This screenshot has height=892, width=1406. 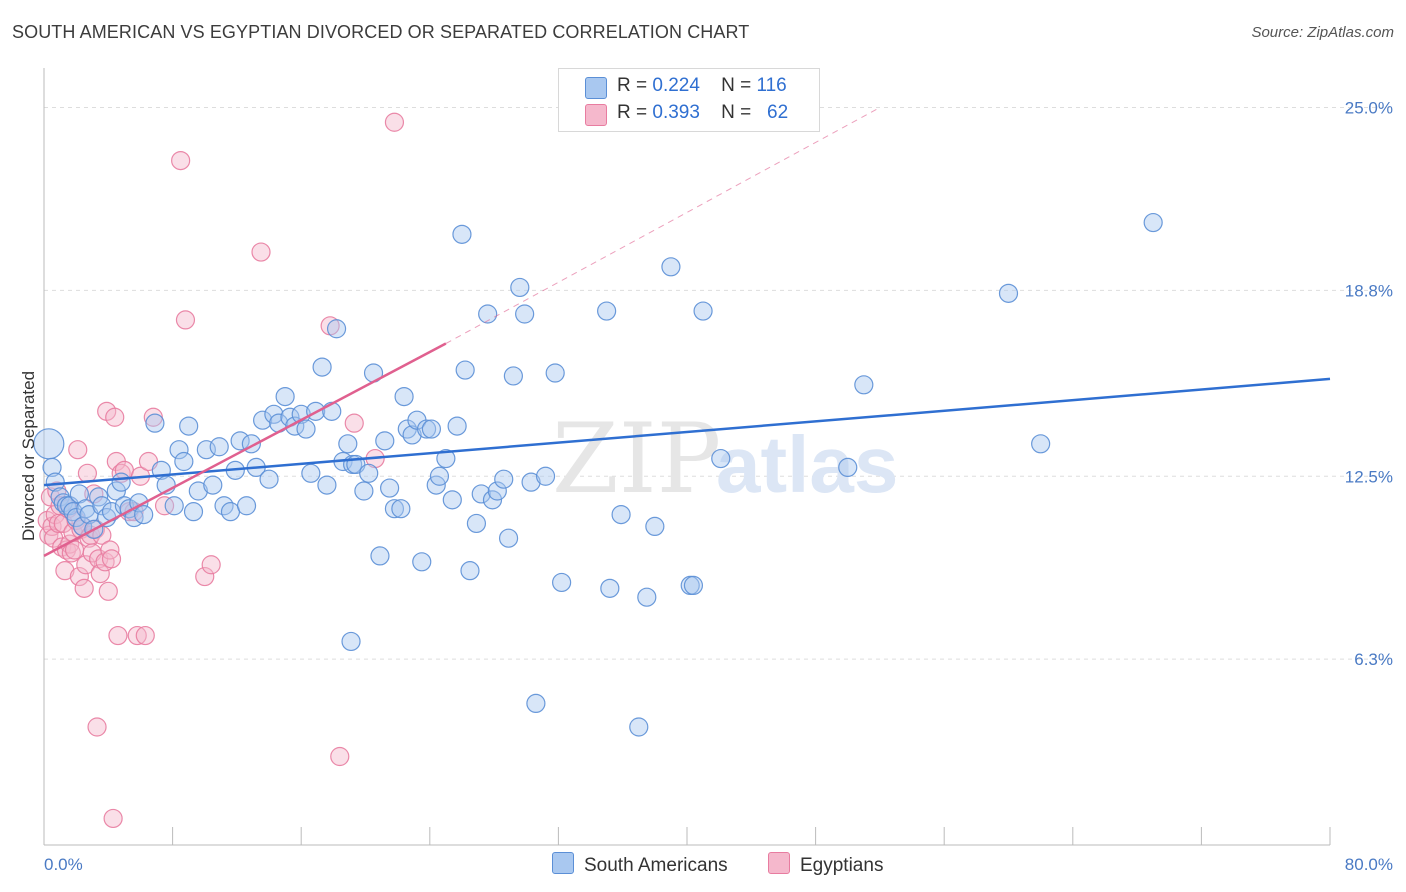 What do you see at coordinates (676, 85) in the screenshot?
I see `legend-r-value: 0.224` at bounding box center [676, 85].